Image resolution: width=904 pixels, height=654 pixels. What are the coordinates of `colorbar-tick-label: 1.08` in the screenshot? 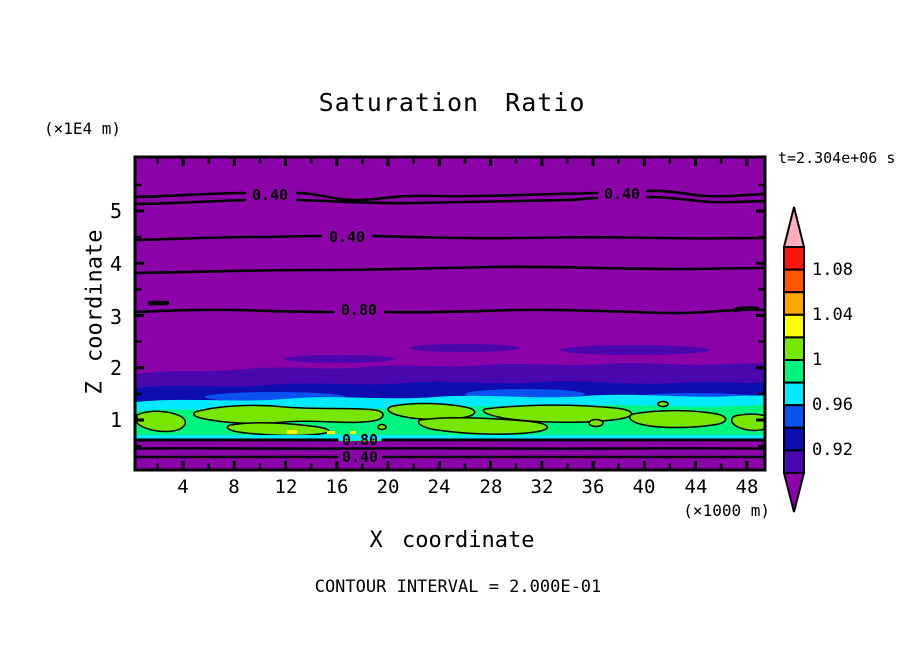 It's located at (832, 270).